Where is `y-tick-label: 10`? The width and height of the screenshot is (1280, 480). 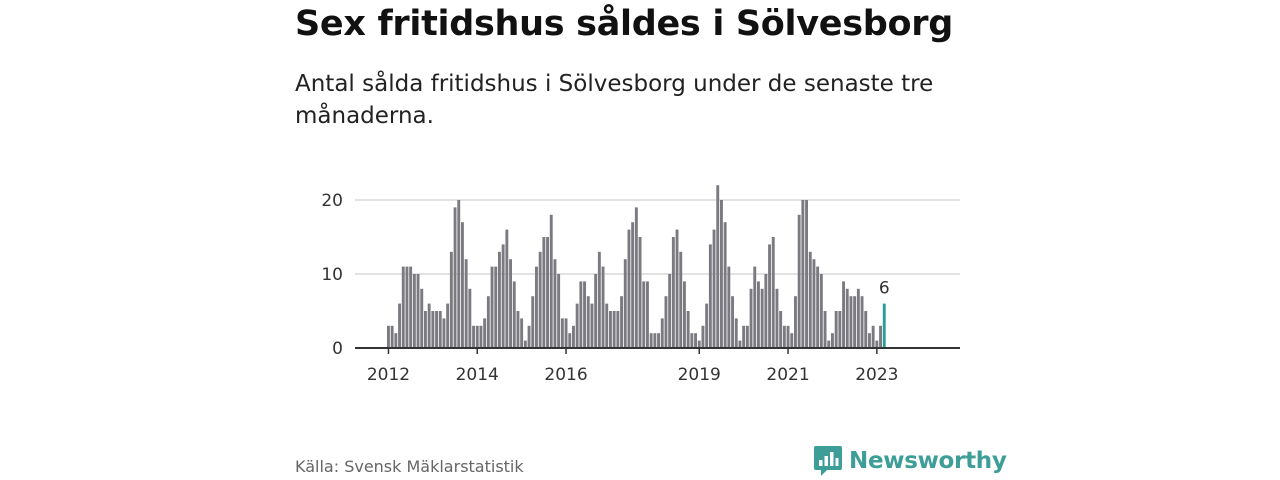 y-tick-label: 10 is located at coordinates (332, 275).